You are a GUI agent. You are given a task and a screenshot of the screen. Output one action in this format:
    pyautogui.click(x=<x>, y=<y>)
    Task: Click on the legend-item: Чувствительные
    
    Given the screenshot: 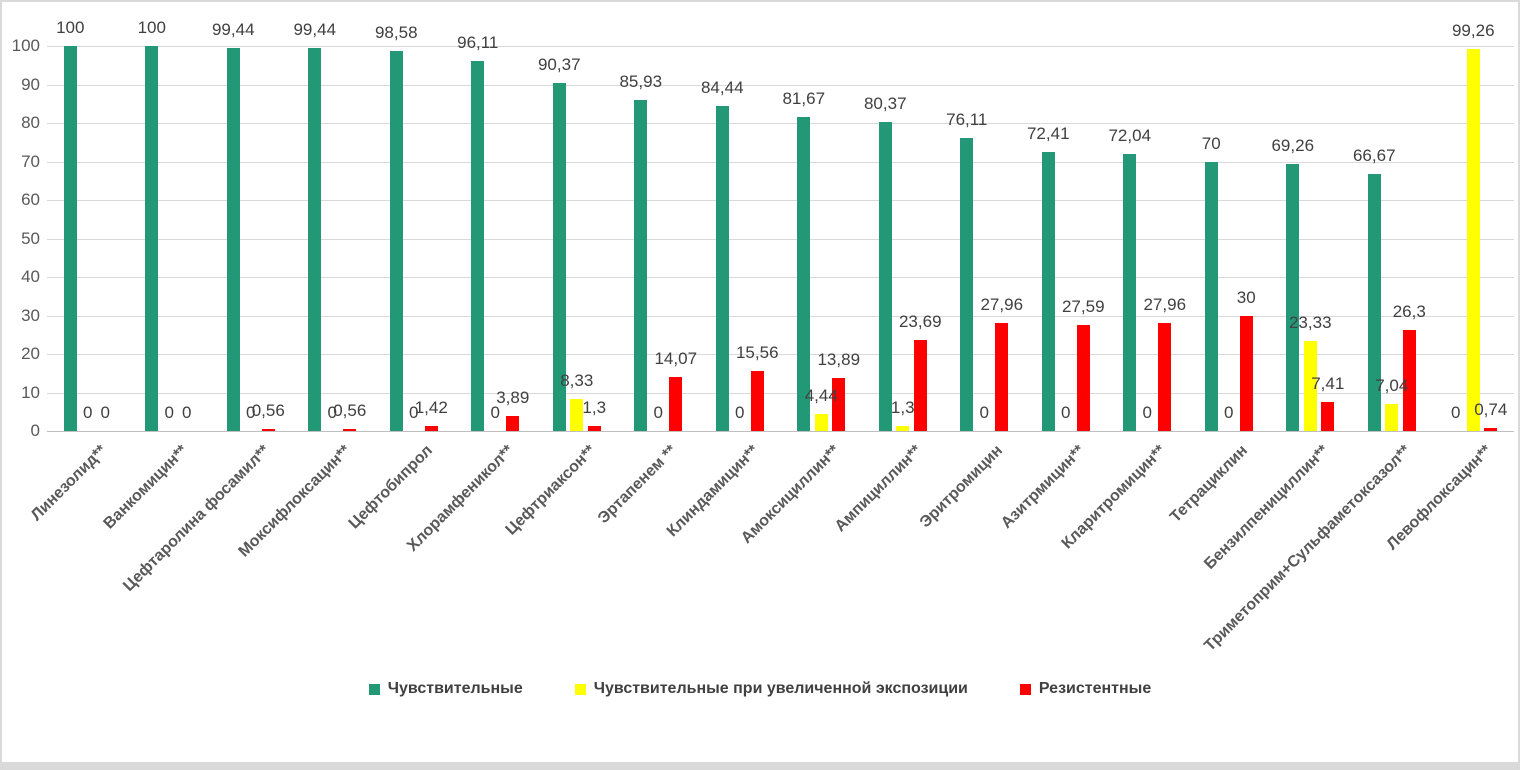 What is the action you would take?
    pyautogui.click(x=445, y=689)
    